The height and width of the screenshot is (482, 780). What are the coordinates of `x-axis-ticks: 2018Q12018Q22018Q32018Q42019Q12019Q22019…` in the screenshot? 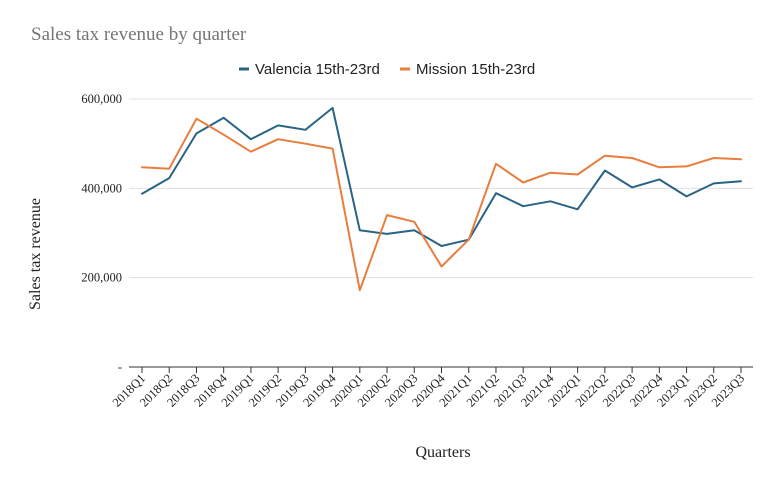 It's located at (428, 388).